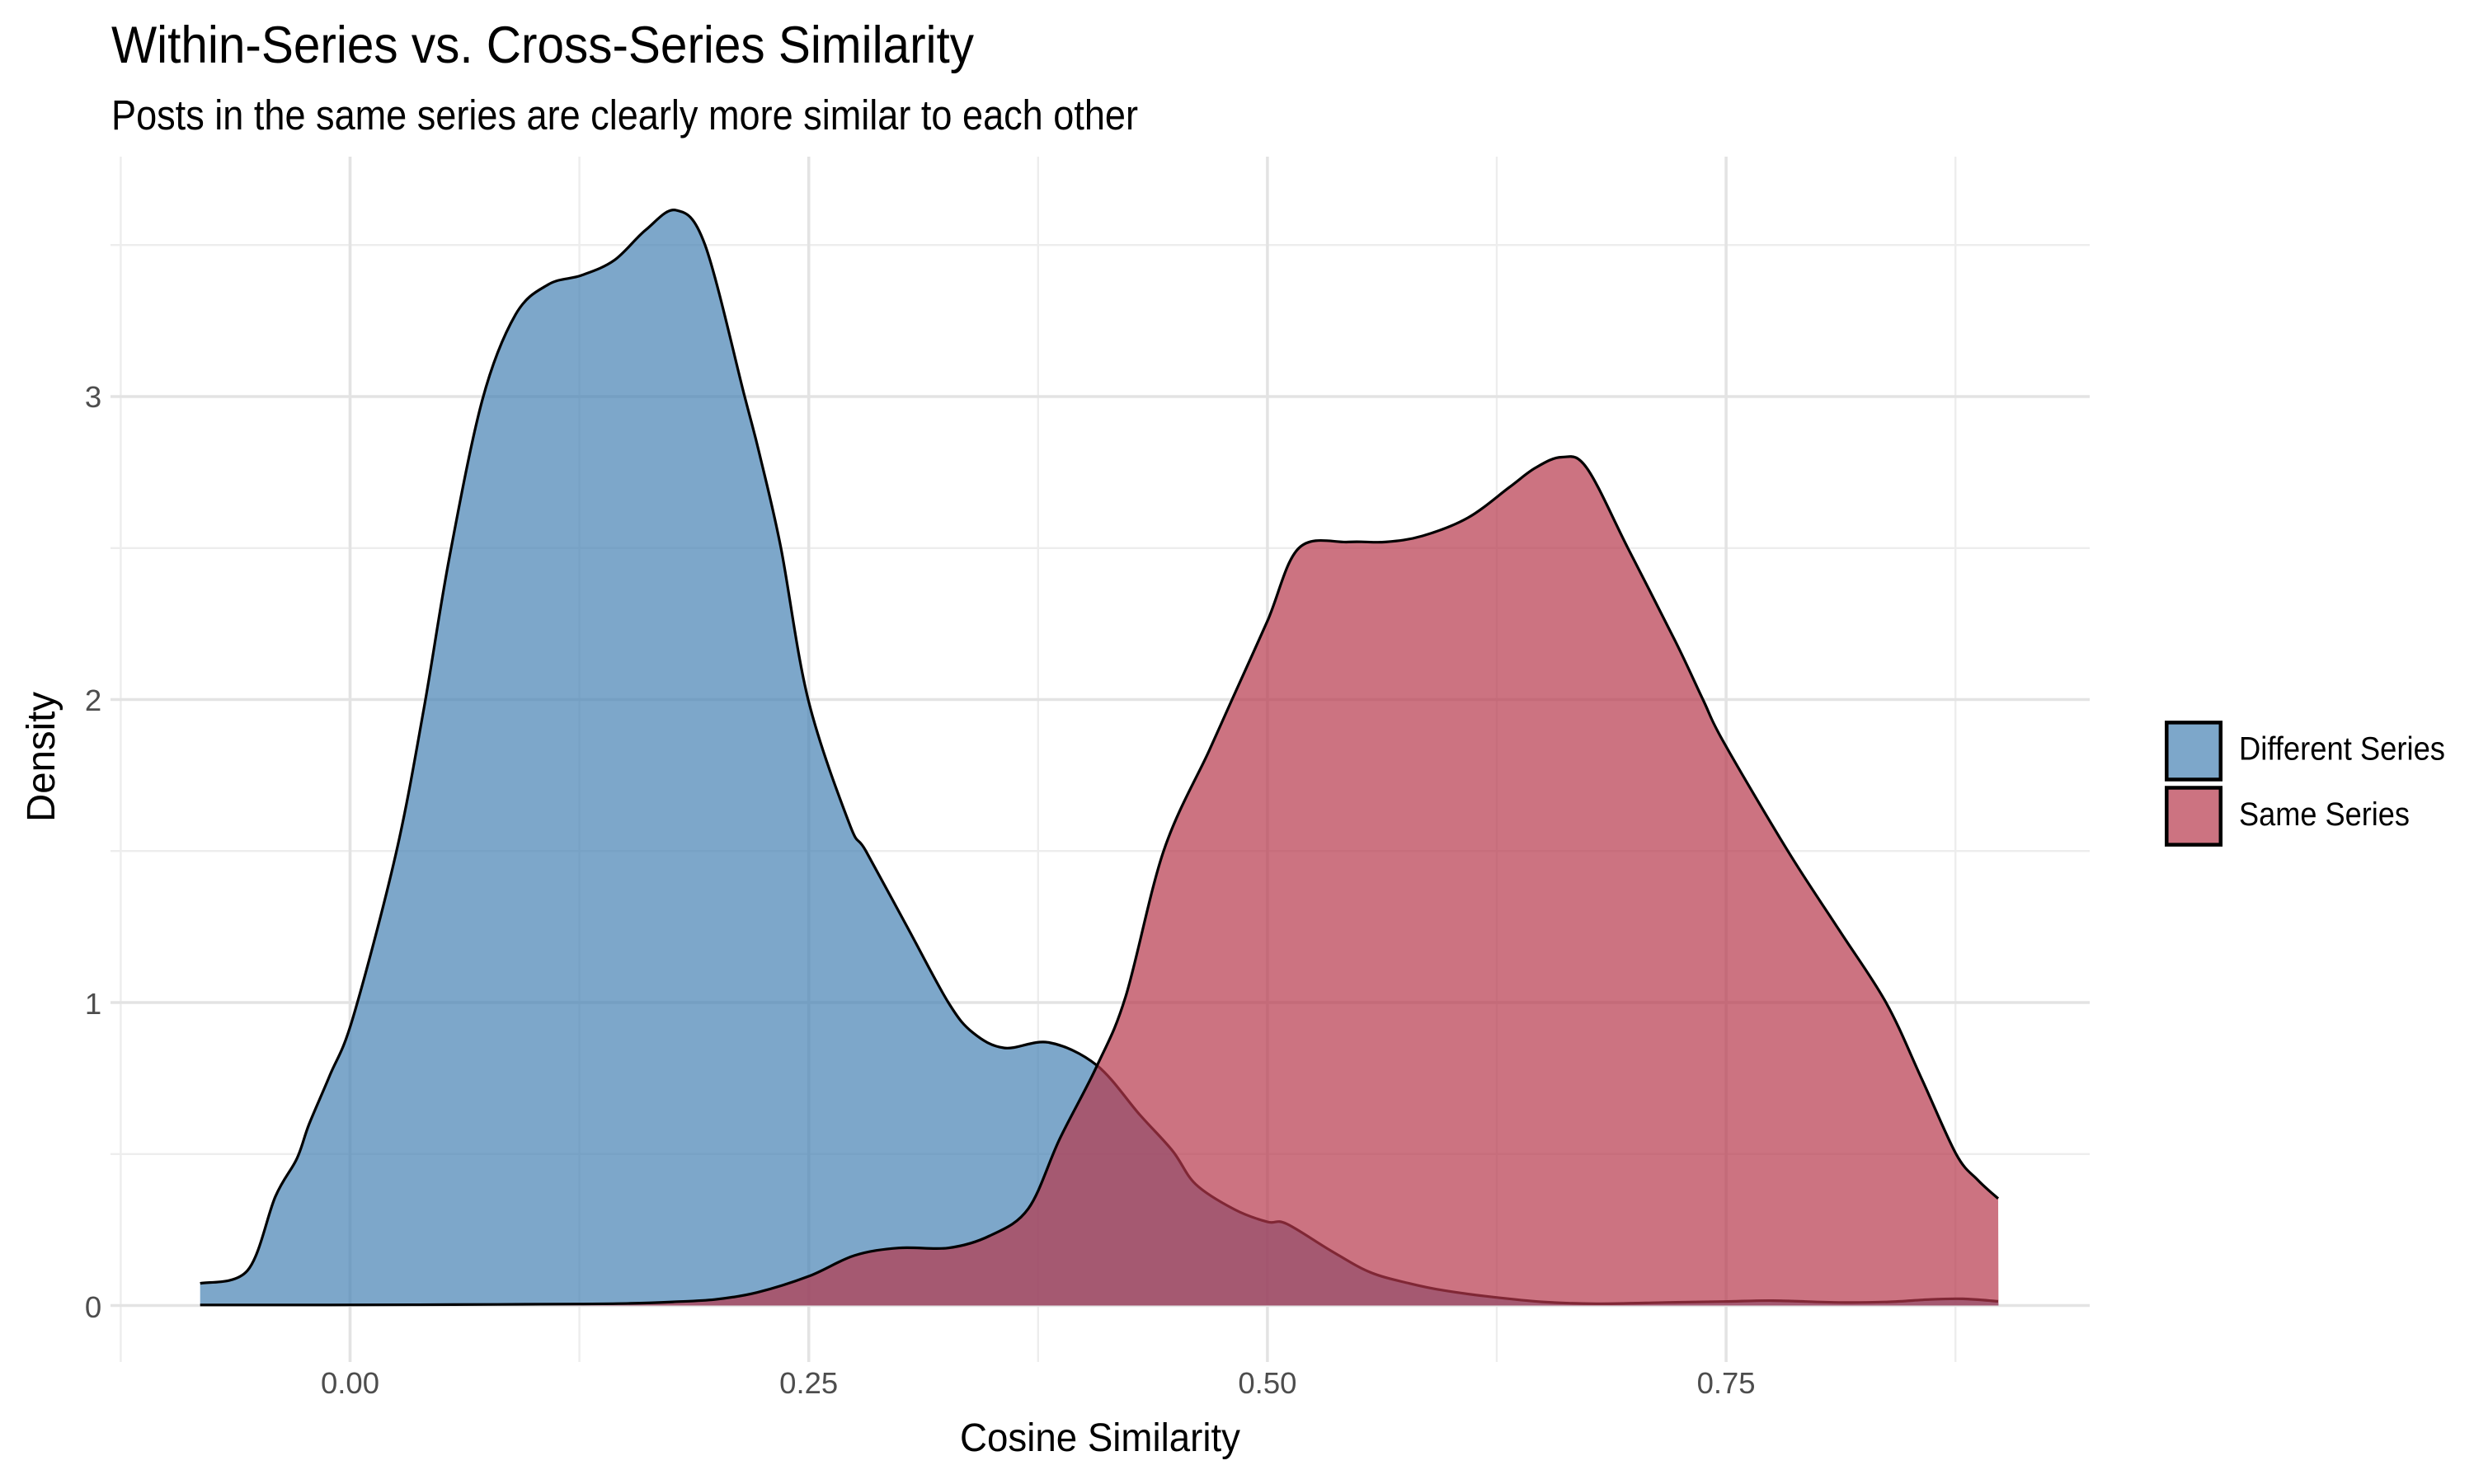 This screenshot has height=1484, width=2474. What do you see at coordinates (808, 1383) in the screenshot?
I see `svg-text: 0.25` at bounding box center [808, 1383].